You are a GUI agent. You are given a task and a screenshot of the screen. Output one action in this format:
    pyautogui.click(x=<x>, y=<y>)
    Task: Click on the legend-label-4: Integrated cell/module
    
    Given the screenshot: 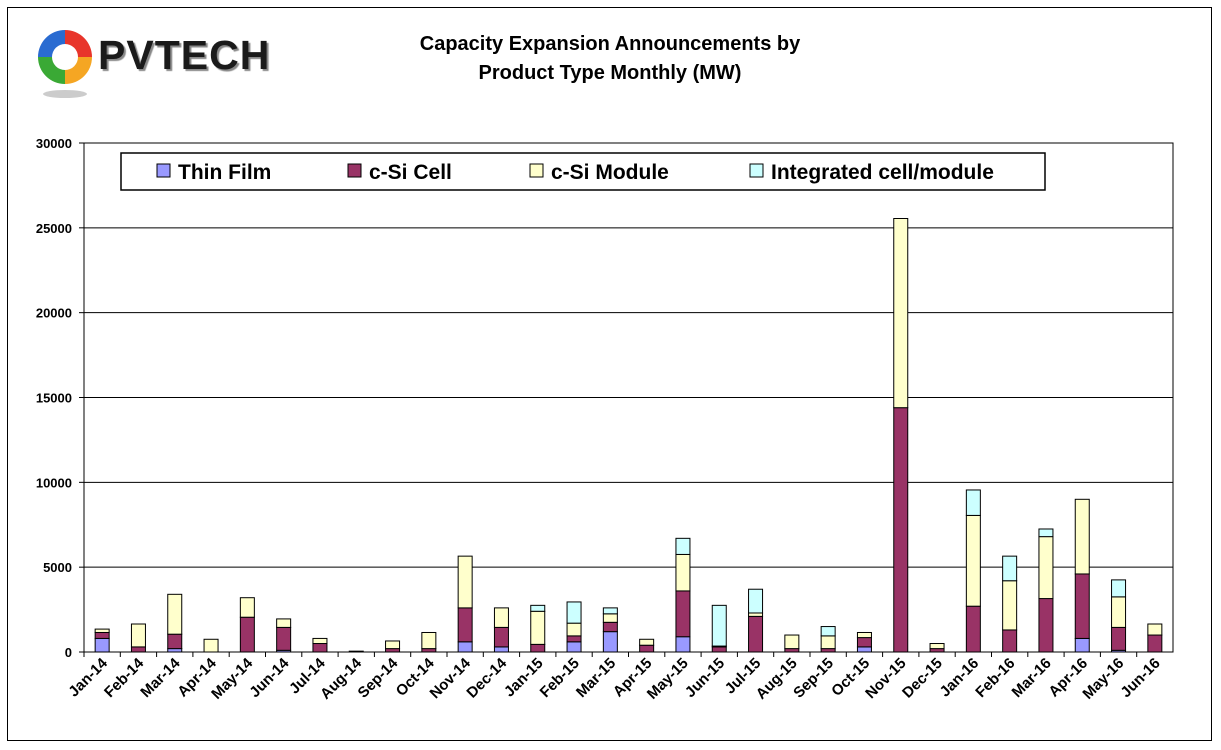 What is the action you would take?
    pyautogui.click(x=882, y=172)
    